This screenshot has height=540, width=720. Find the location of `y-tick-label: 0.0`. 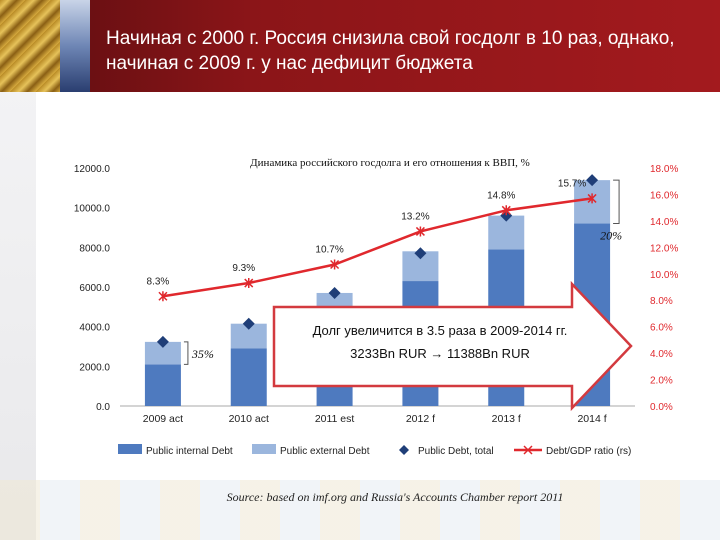

y-tick-label: 0.0 is located at coordinates (103, 407).